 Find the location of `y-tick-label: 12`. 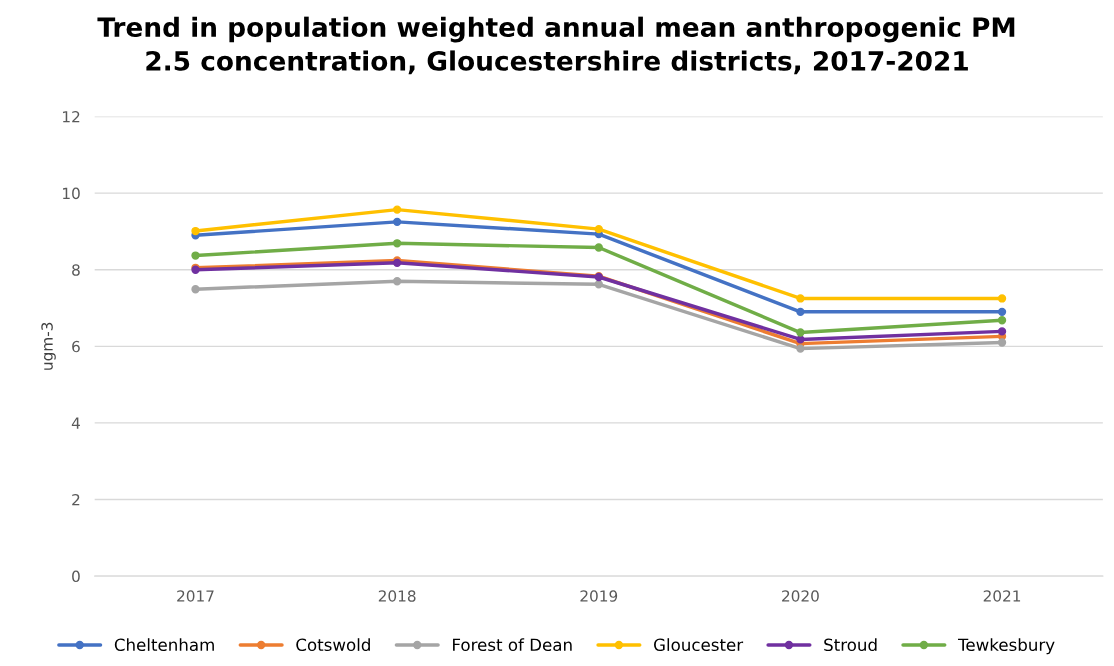

y-tick-label: 12 is located at coordinates (71, 117).